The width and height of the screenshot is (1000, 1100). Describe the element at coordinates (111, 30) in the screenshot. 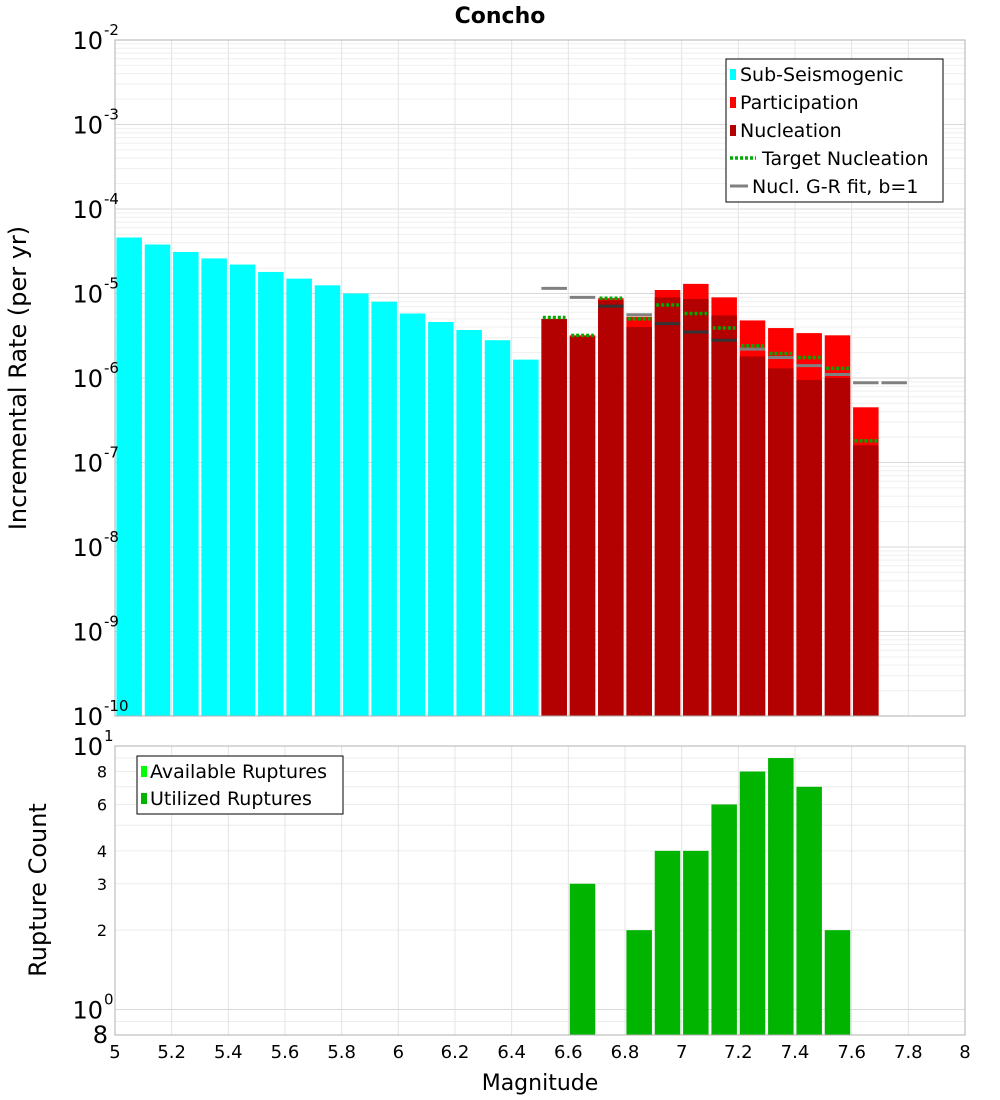

I see `y-tick-exponent: -2` at that location.